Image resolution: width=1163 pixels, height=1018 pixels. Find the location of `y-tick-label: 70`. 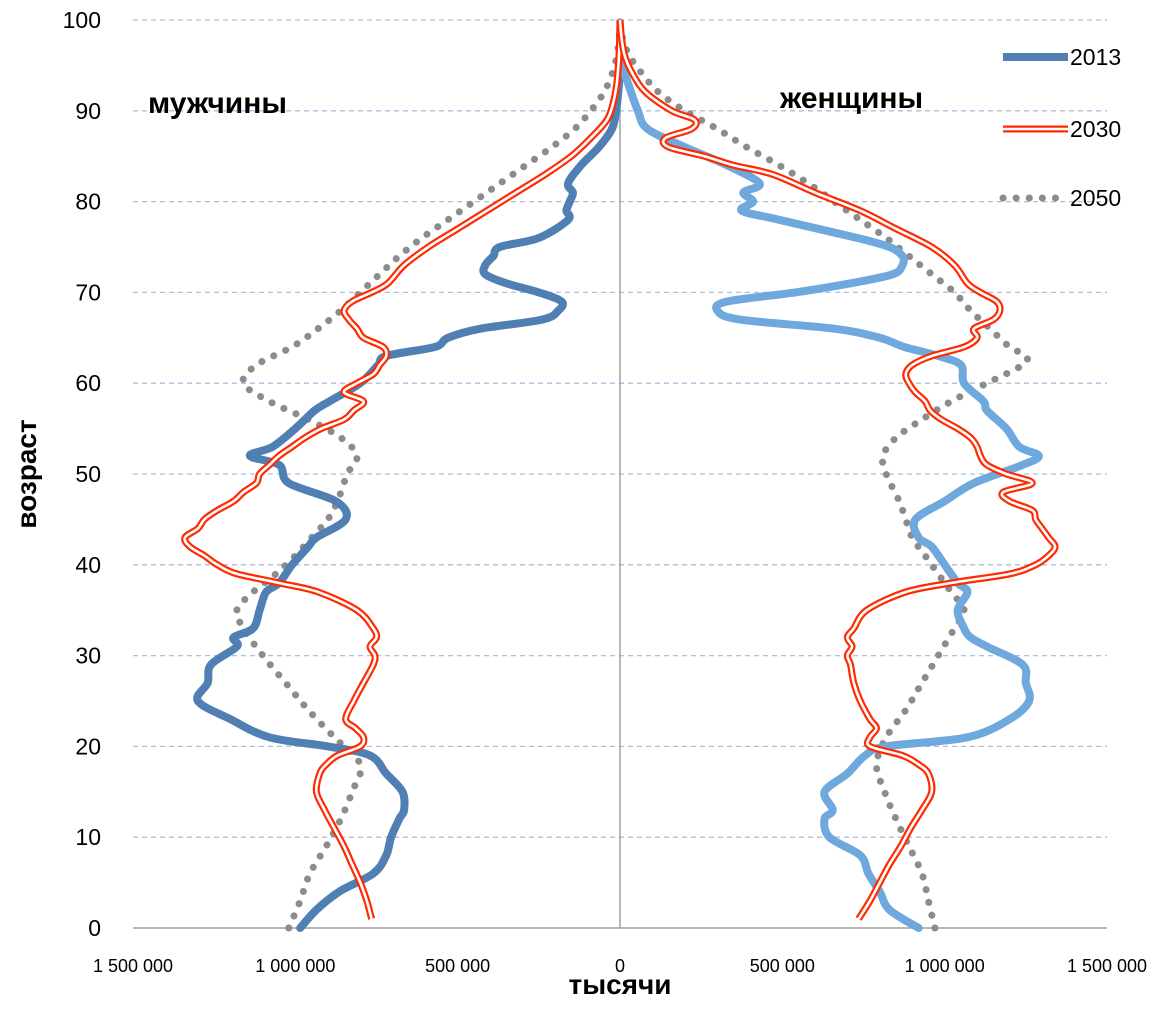

y-tick-label: 70 is located at coordinates (88, 292).